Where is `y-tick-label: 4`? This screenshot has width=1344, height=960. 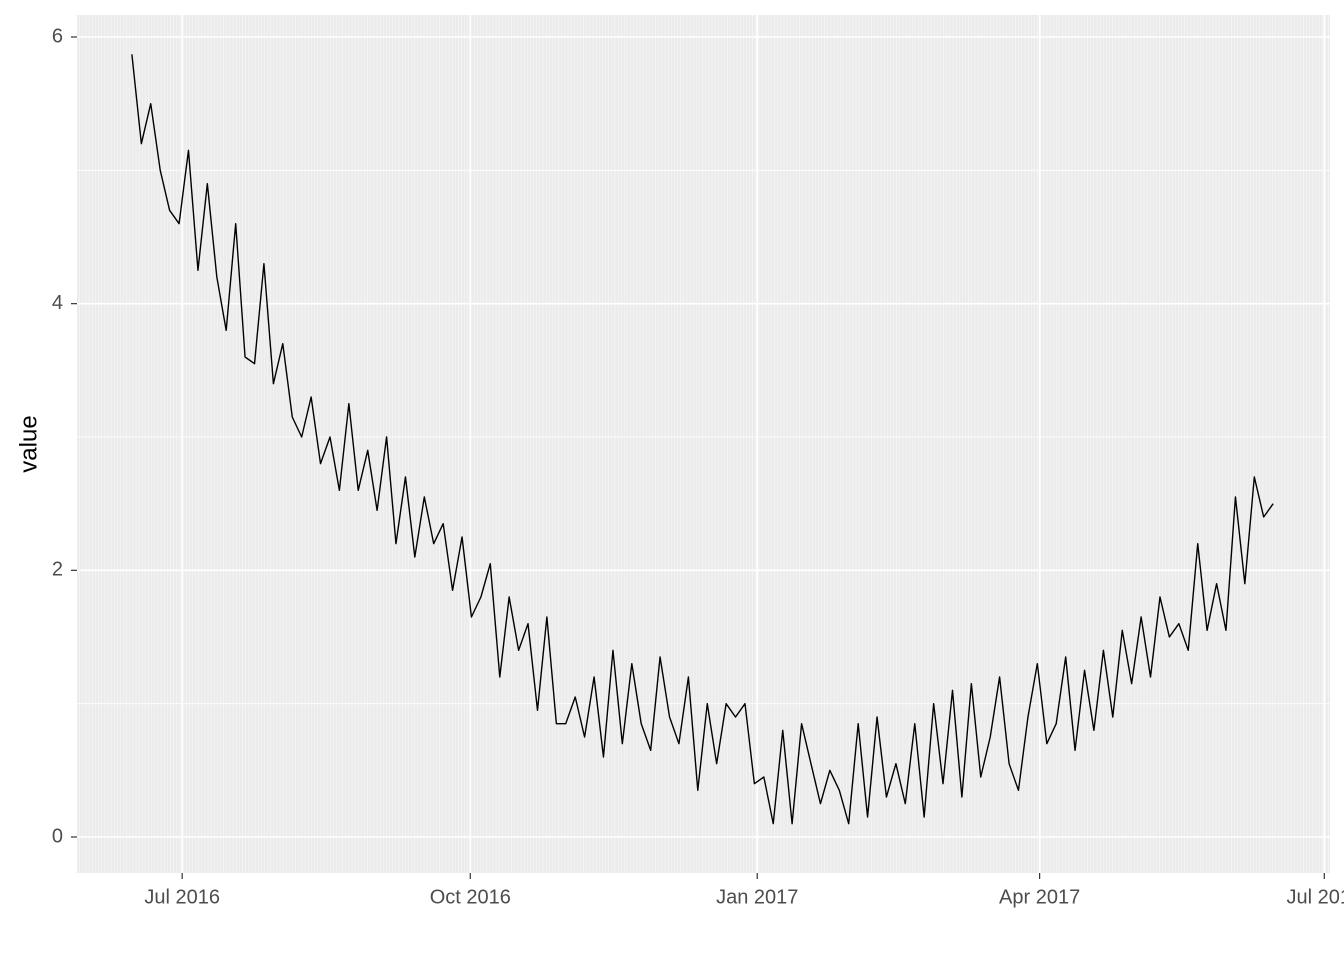 y-tick-label: 4 is located at coordinates (57, 303).